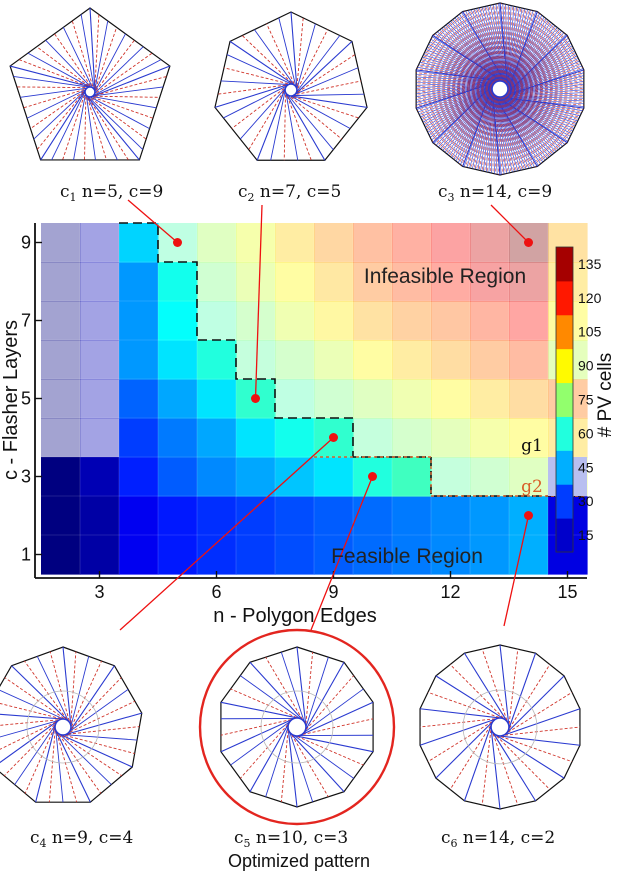 Image resolution: width=620 pixels, height=879 pixels. What do you see at coordinates (495, 193) in the screenshot?
I see `caption-c3: c3 n=14, c=9` at bounding box center [495, 193].